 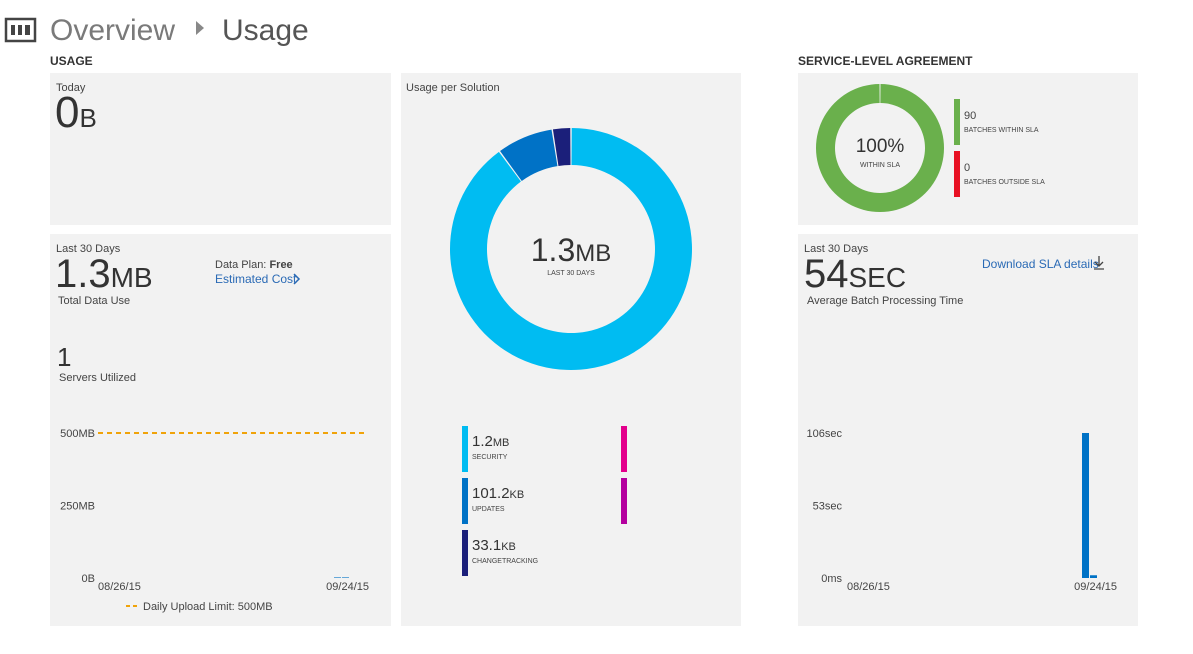 What do you see at coordinates (885, 301) in the screenshot?
I see `caption: Average Batch Processing Time` at bounding box center [885, 301].